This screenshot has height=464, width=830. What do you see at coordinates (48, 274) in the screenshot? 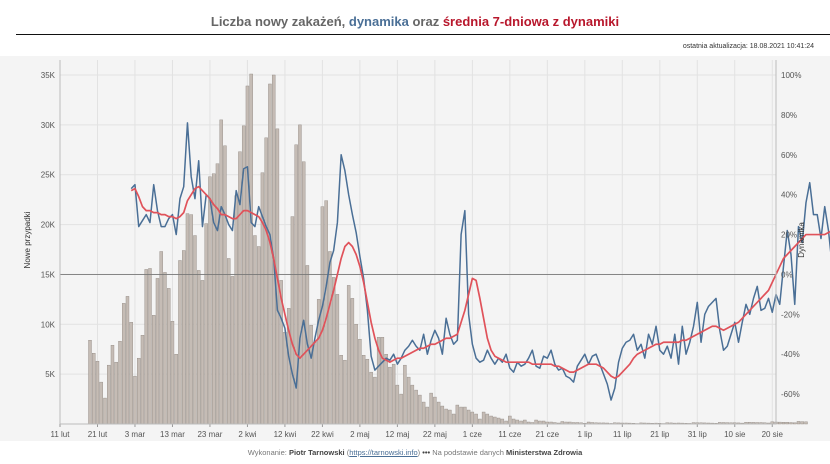
I see `y-tick-left: 15K` at bounding box center [48, 274].